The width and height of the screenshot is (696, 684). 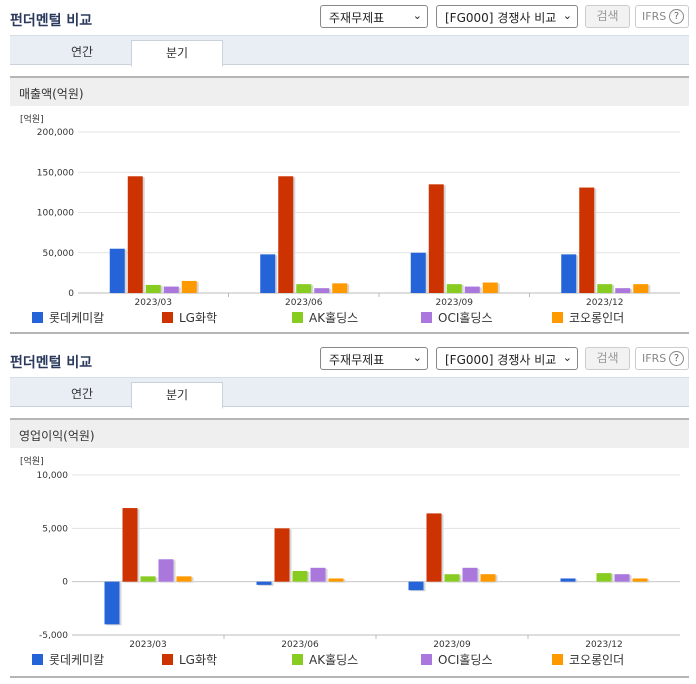 I want to click on metric-header: 매출액(억원), so click(x=349, y=91).